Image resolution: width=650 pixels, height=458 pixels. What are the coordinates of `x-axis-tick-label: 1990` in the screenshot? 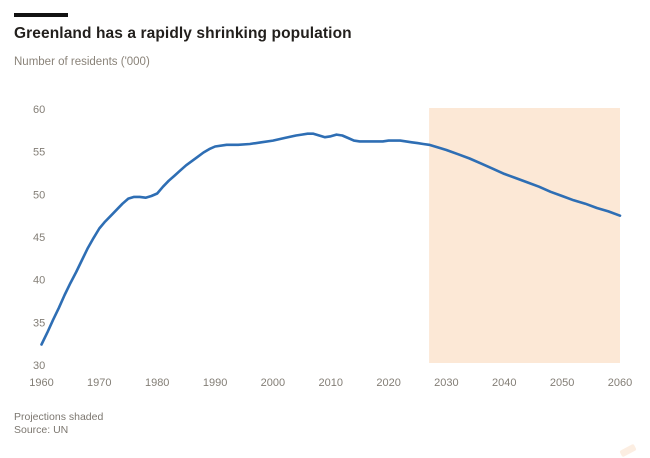 It's located at (215, 383).